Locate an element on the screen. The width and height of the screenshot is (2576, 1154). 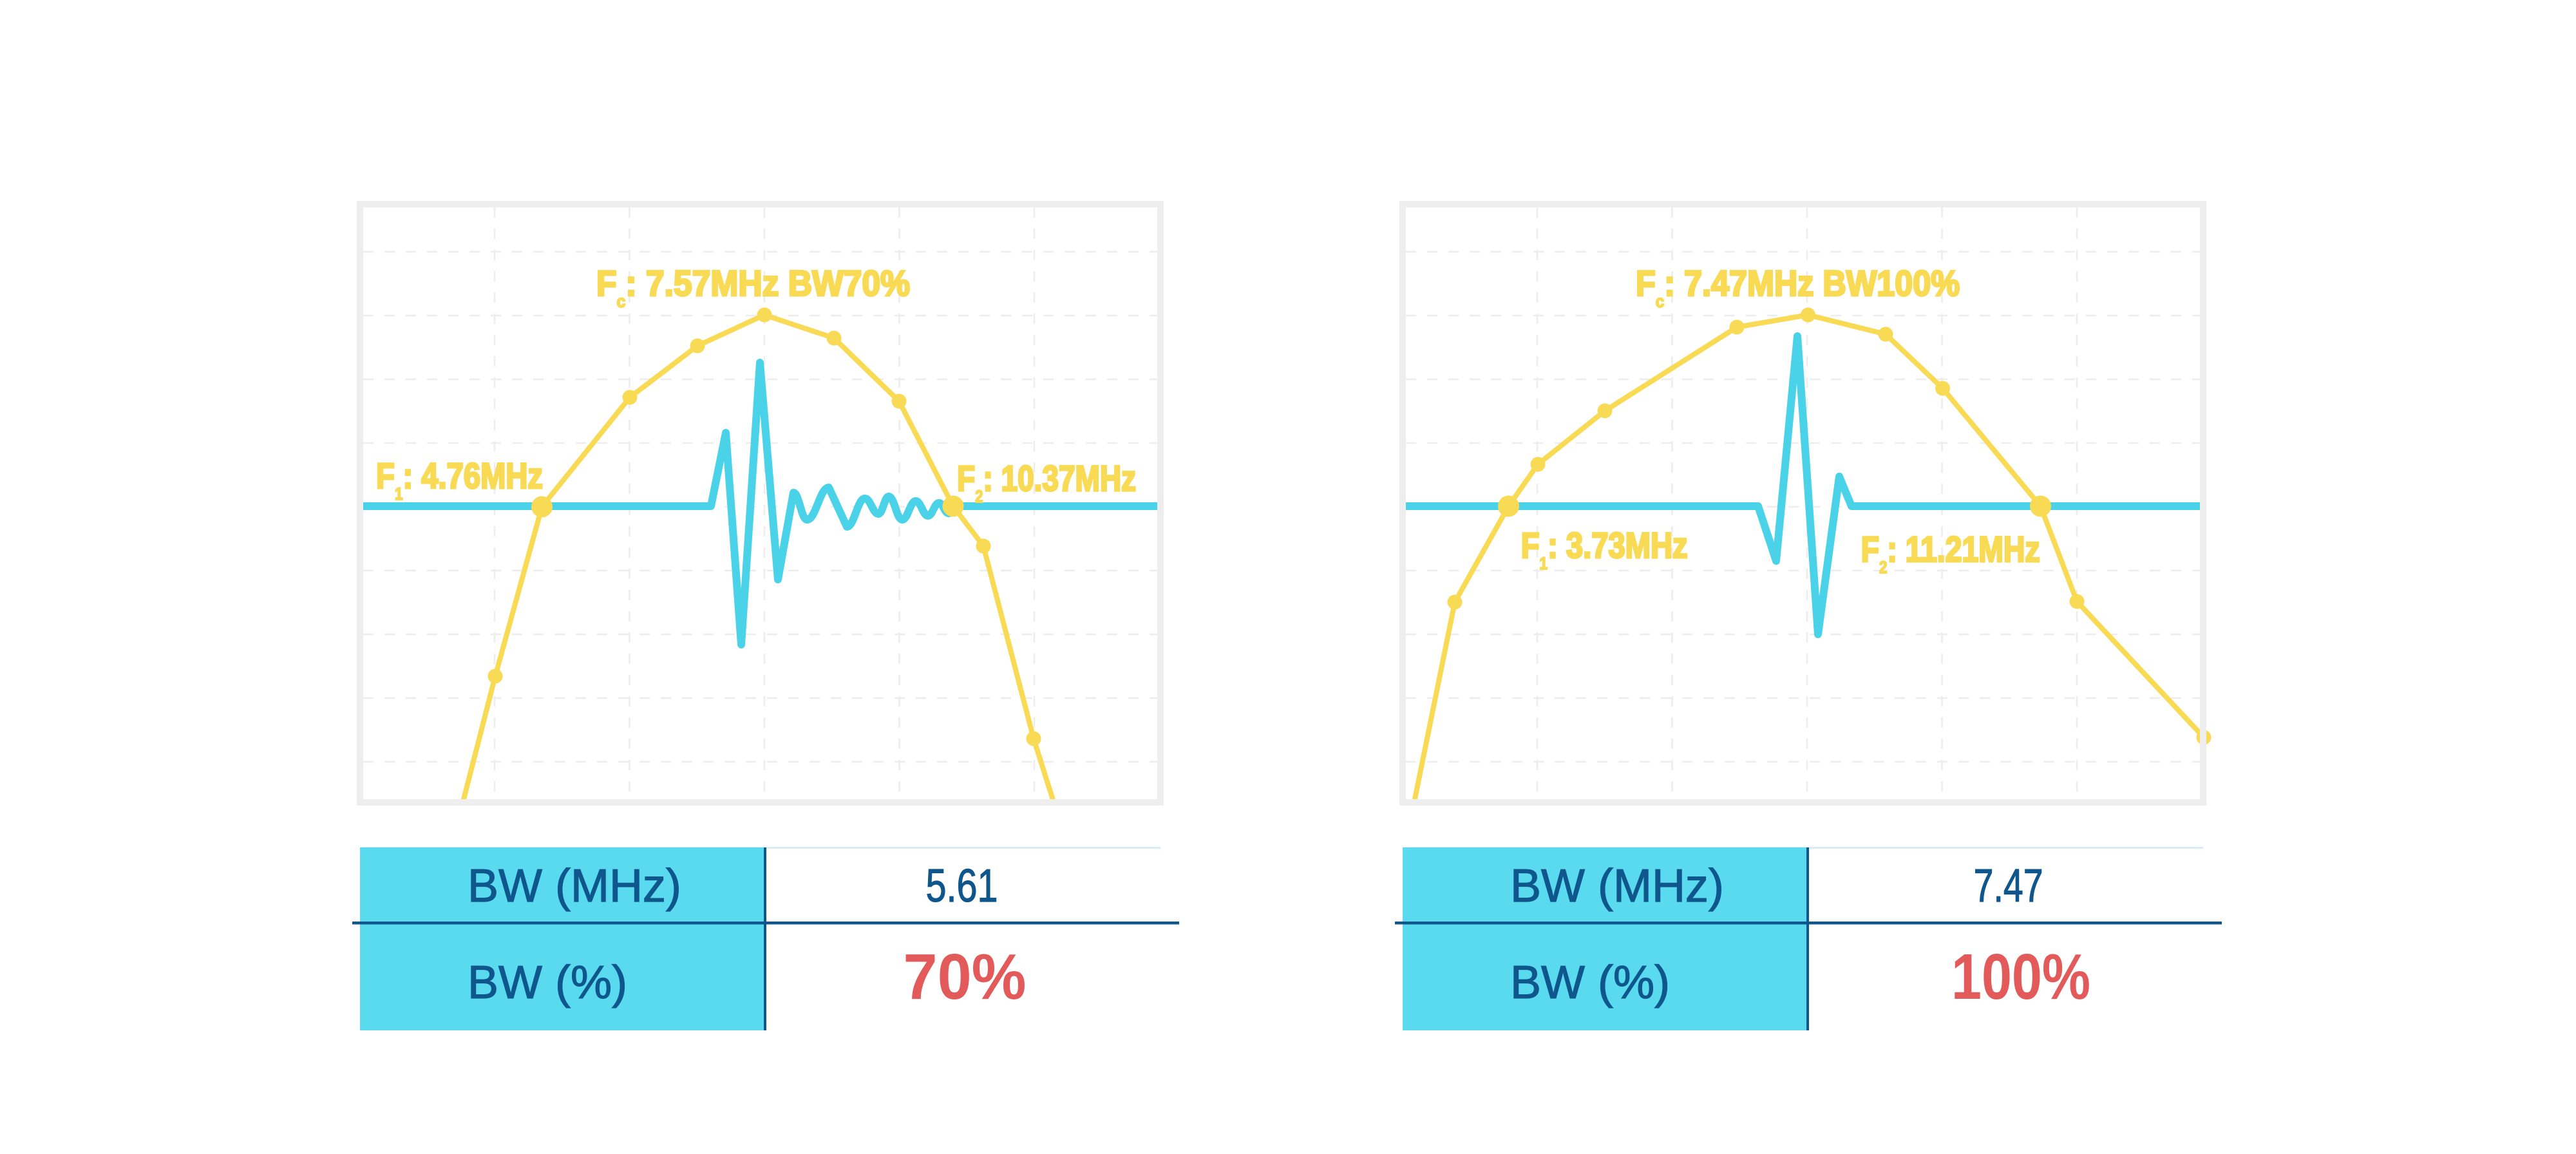
svg-text: 100% is located at coordinates (2020, 977).